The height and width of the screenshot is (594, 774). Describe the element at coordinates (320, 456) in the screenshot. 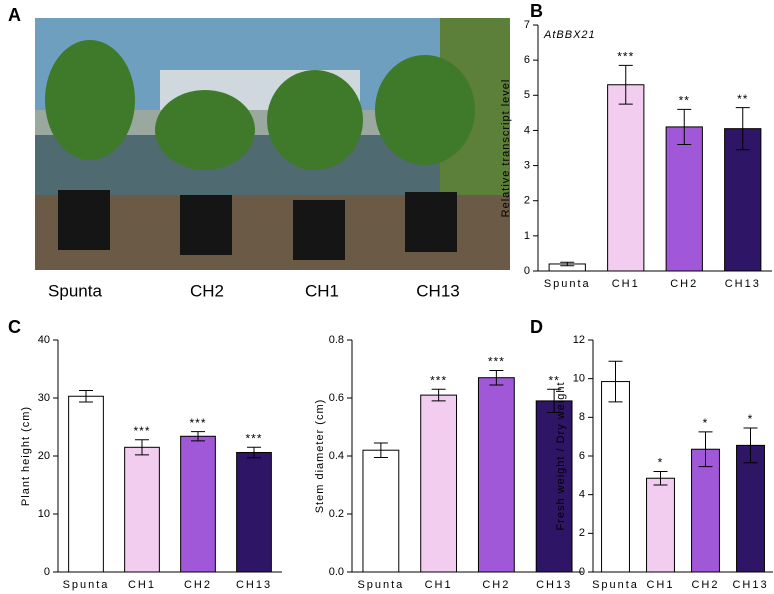

I see `y-axis-label: Stem diameter (cm)` at that location.